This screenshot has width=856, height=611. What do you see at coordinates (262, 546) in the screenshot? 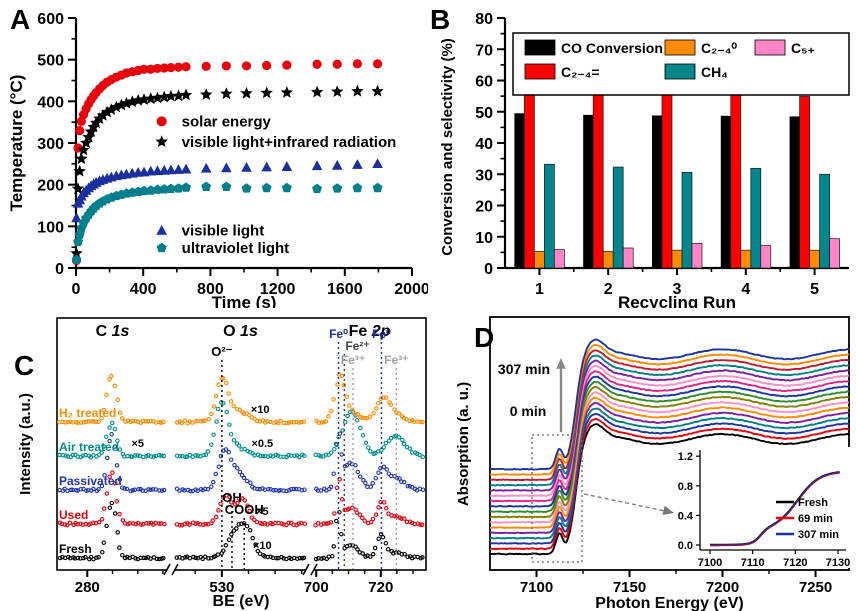
I see `scale-note: ×10` at bounding box center [262, 546].